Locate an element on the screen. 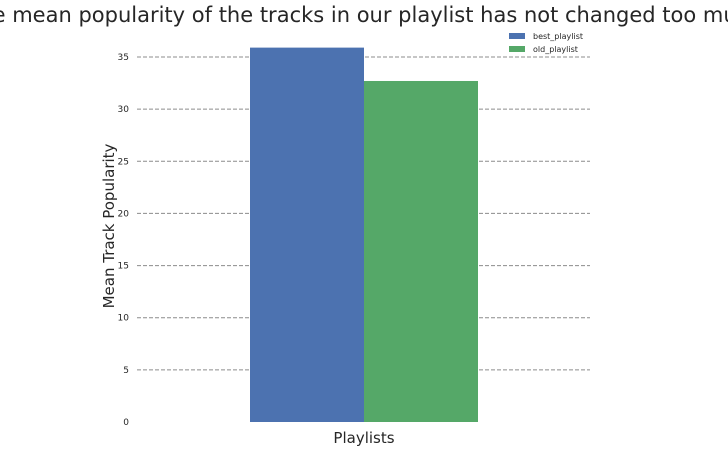 The height and width of the screenshot is (456, 728). y-tick-label: 35 is located at coordinates (123, 58).